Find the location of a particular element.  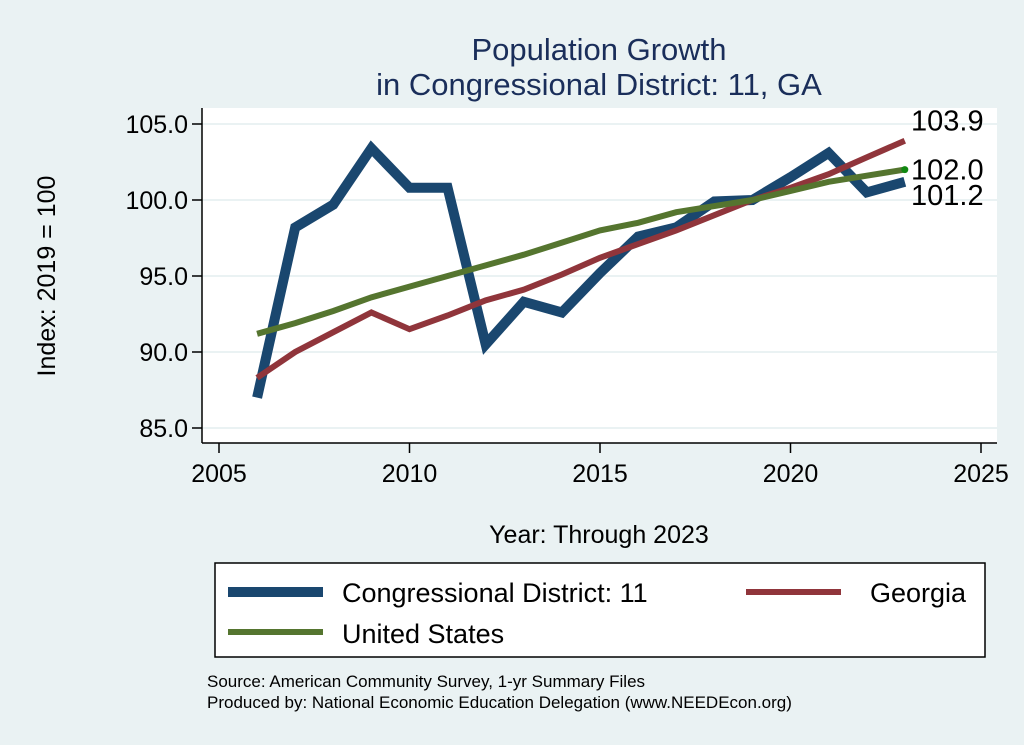

x-tick-label: 2005 is located at coordinates (219, 474).